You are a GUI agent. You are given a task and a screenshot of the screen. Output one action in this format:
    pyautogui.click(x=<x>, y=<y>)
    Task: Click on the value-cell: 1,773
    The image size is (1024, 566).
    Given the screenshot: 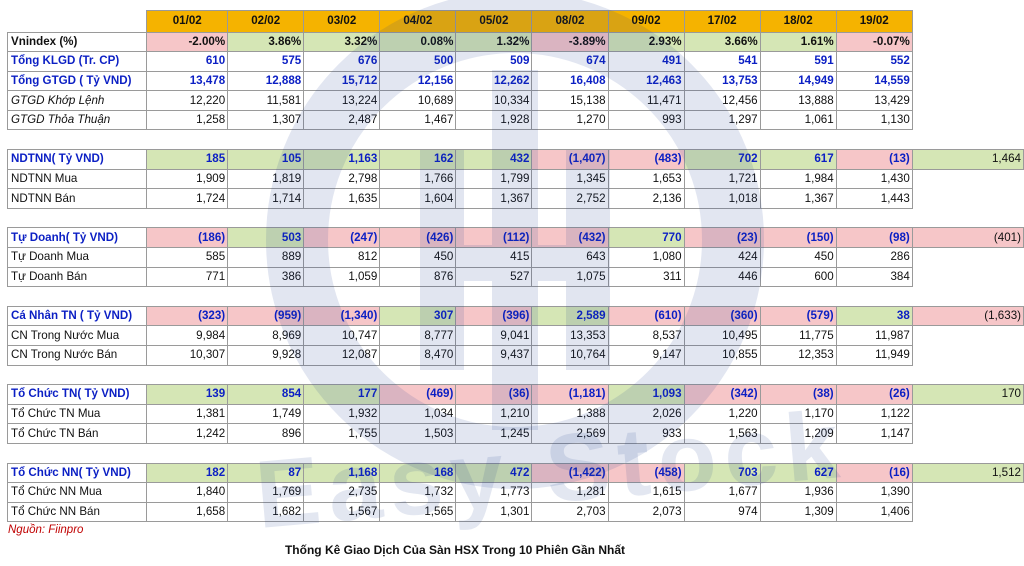 What is the action you would take?
    pyautogui.click(x=494, y=492)
    